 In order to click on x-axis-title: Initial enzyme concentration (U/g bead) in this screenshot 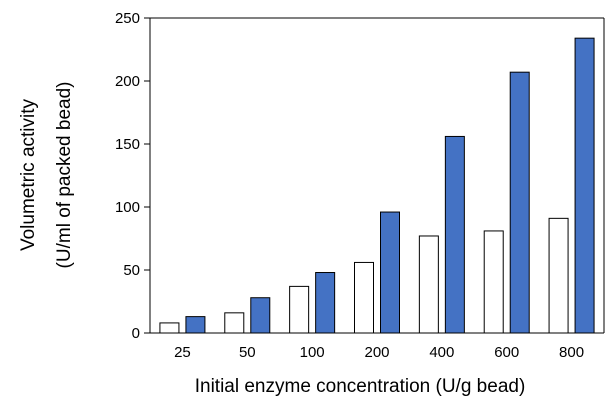, I will do `click(360, 386)`.